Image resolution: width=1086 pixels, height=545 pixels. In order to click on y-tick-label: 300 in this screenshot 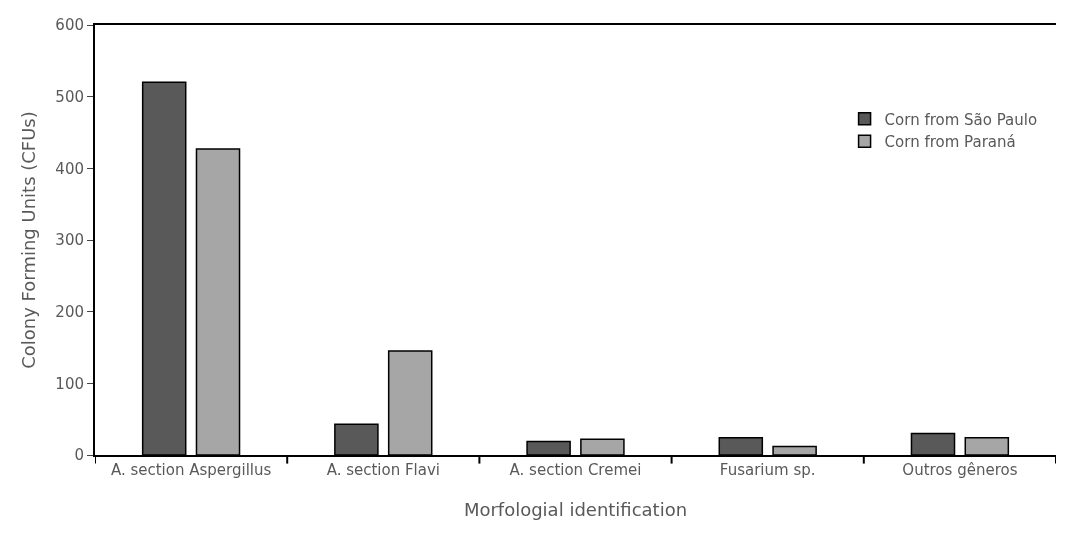, I will do `click(69, 240)`.